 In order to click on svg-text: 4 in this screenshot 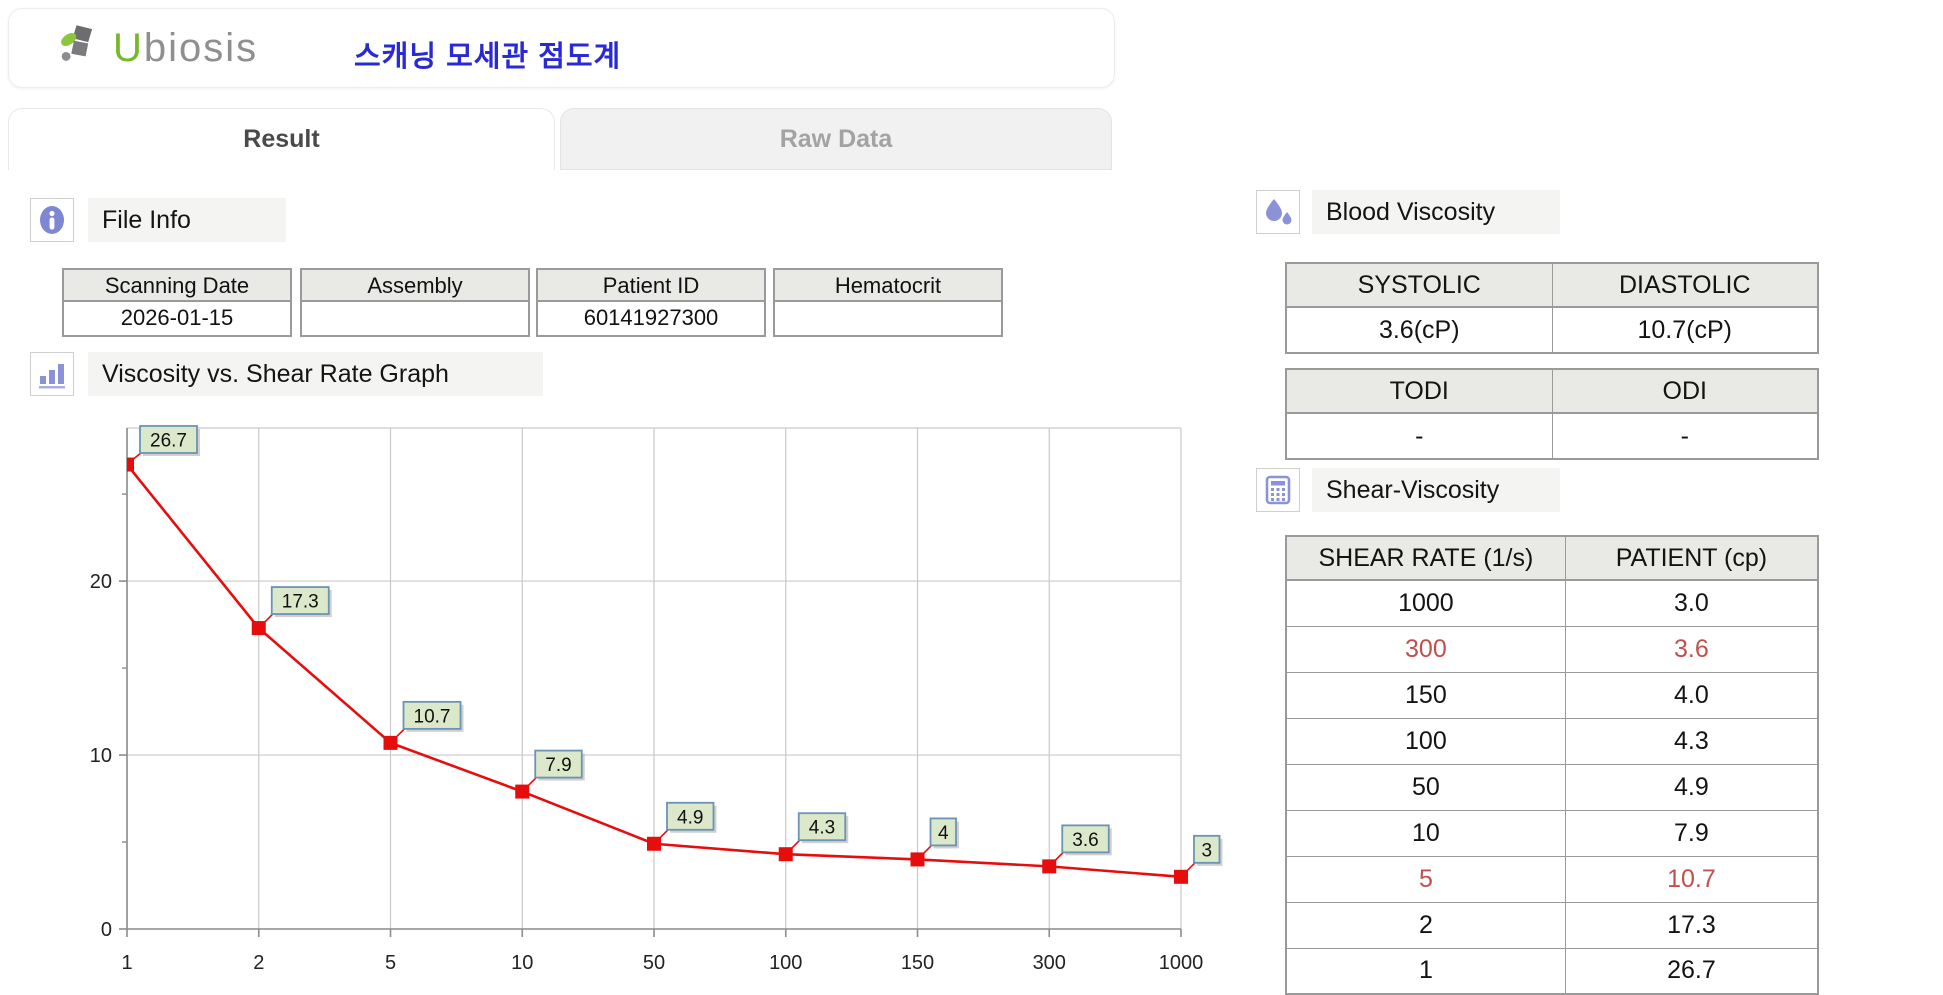, I will do `click(943, 833)`.